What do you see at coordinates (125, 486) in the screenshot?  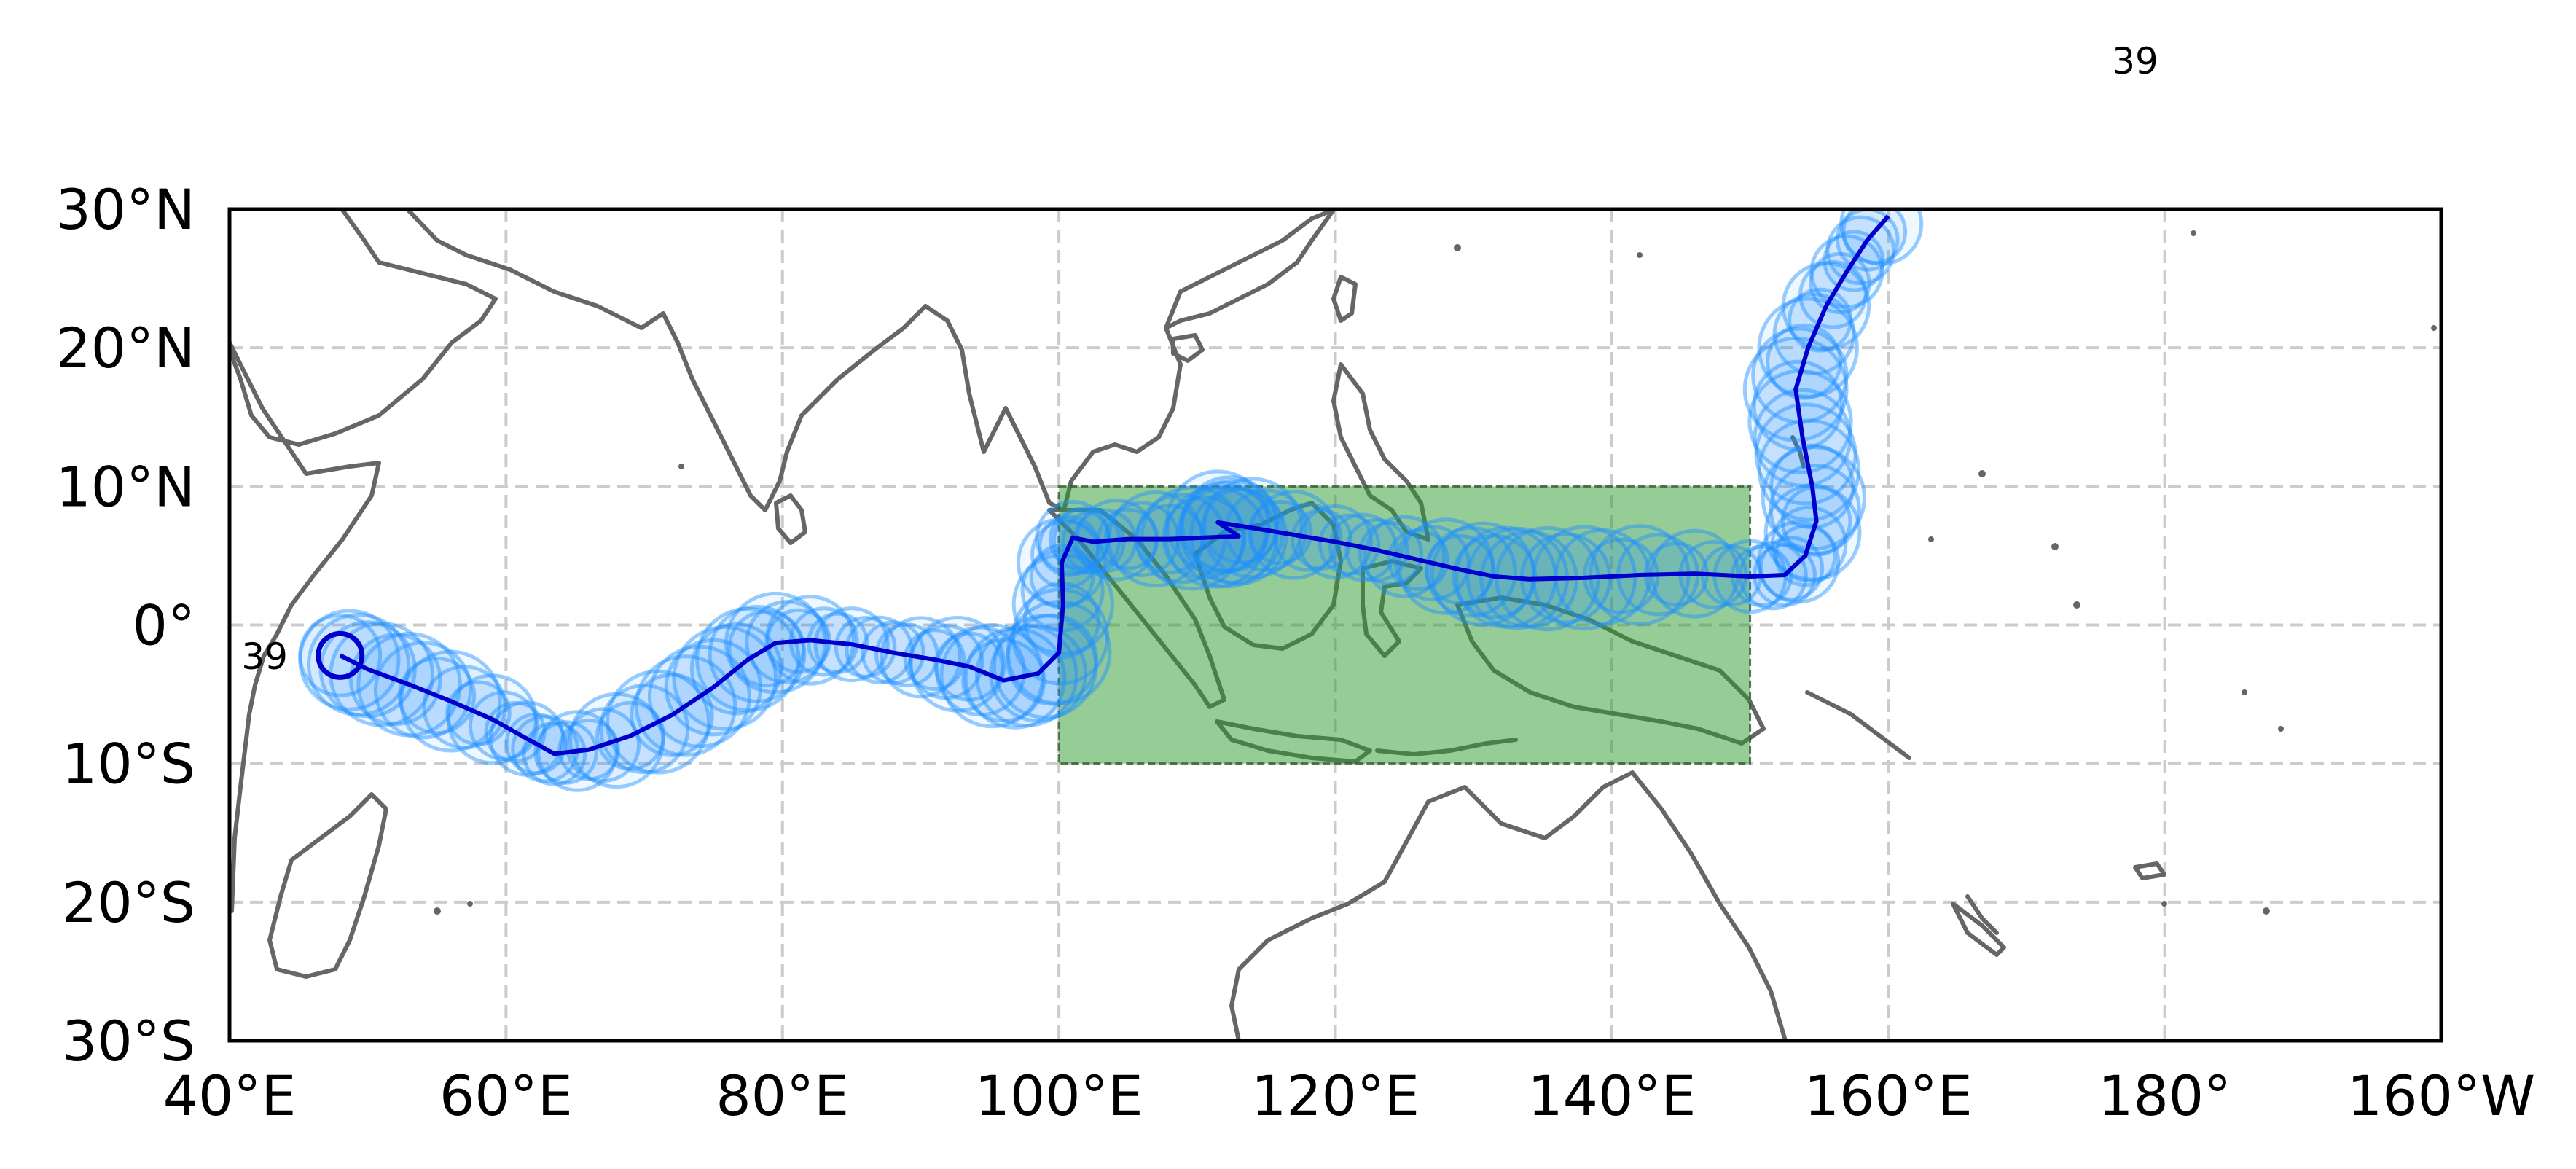 I see `y-tick-label: 10°N` at bounding box center [125, 486].